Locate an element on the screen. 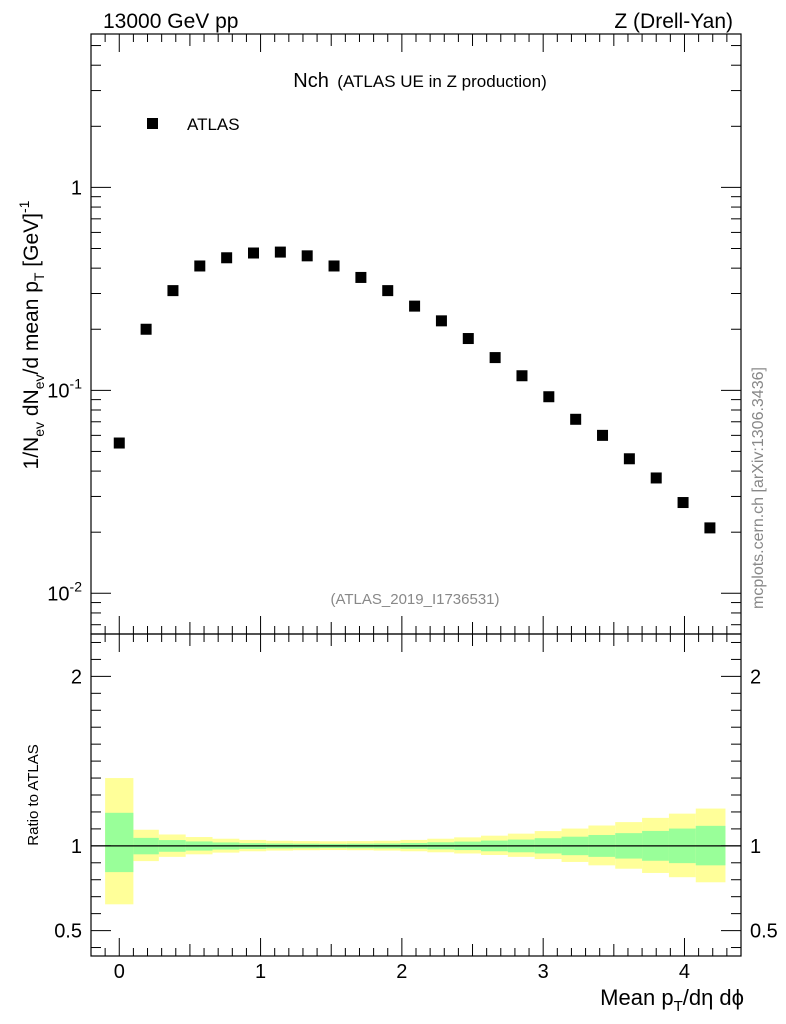  ratio-band-inner is located at coordinates (119, 842).